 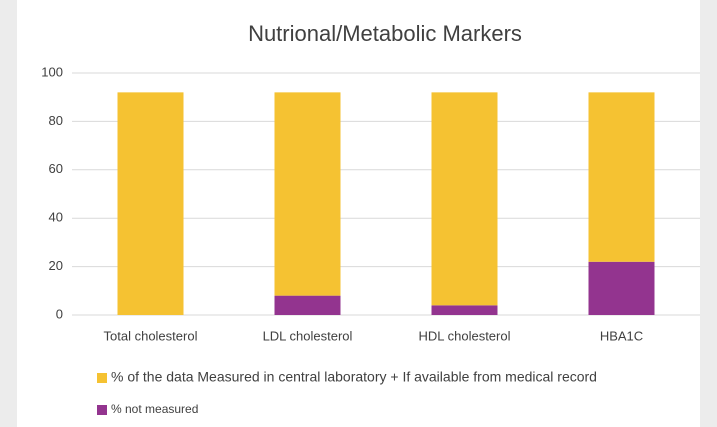 I want to click on y-tick-label: 0, so click(x=59, y=313).